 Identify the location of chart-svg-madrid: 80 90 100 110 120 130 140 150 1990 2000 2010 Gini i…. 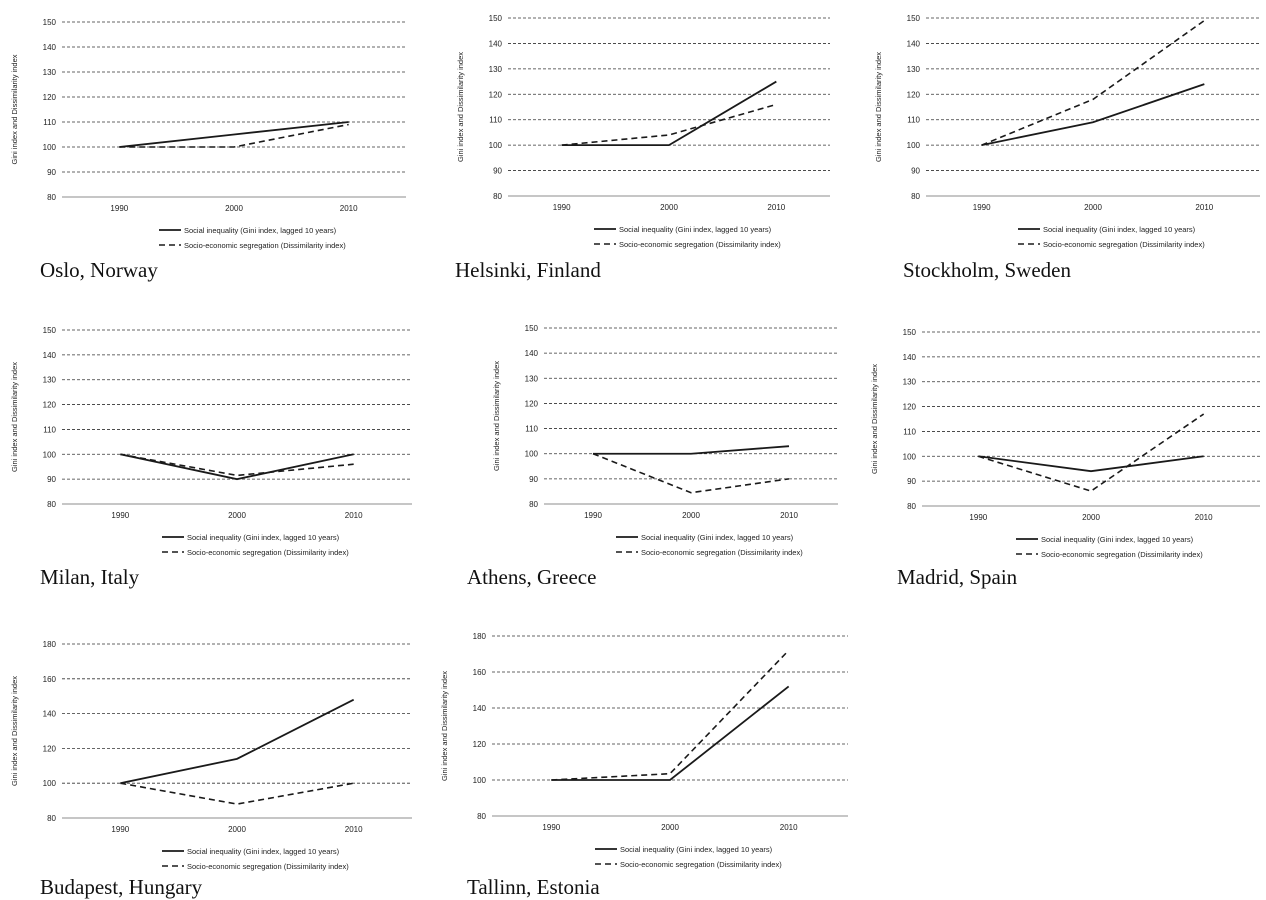
(1065, 443).